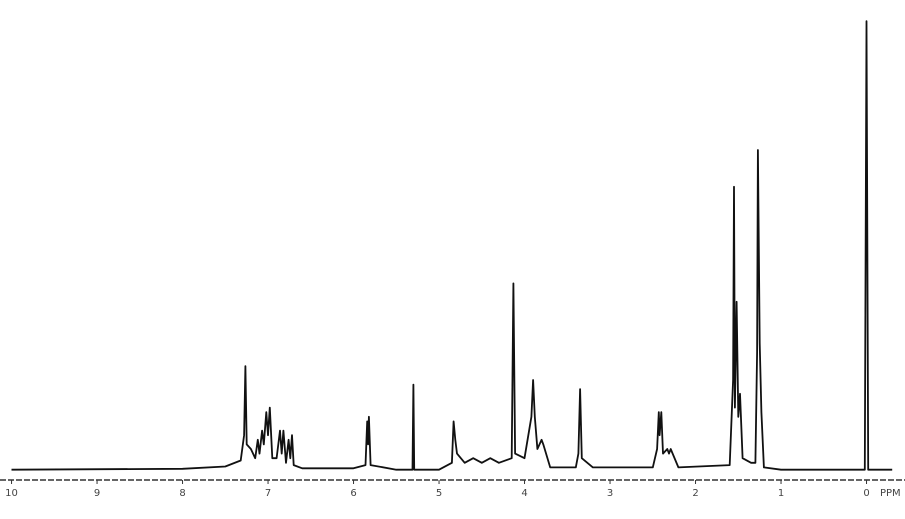 The image size is (905, 519). What do you see at coordinates (695, 493) in the screenshot?
I see `x-tick-label: 2` at bounding box center [695, 493].